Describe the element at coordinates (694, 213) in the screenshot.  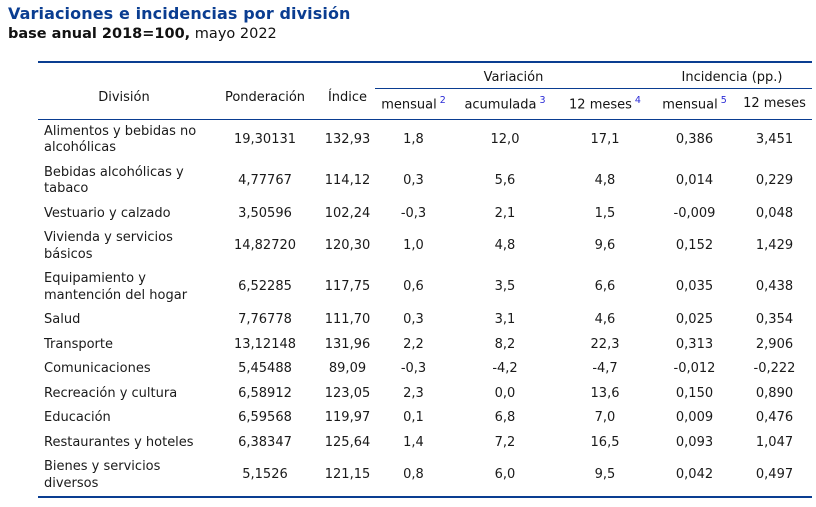
I see `cell-inc-mensual: -0,009` at that location.